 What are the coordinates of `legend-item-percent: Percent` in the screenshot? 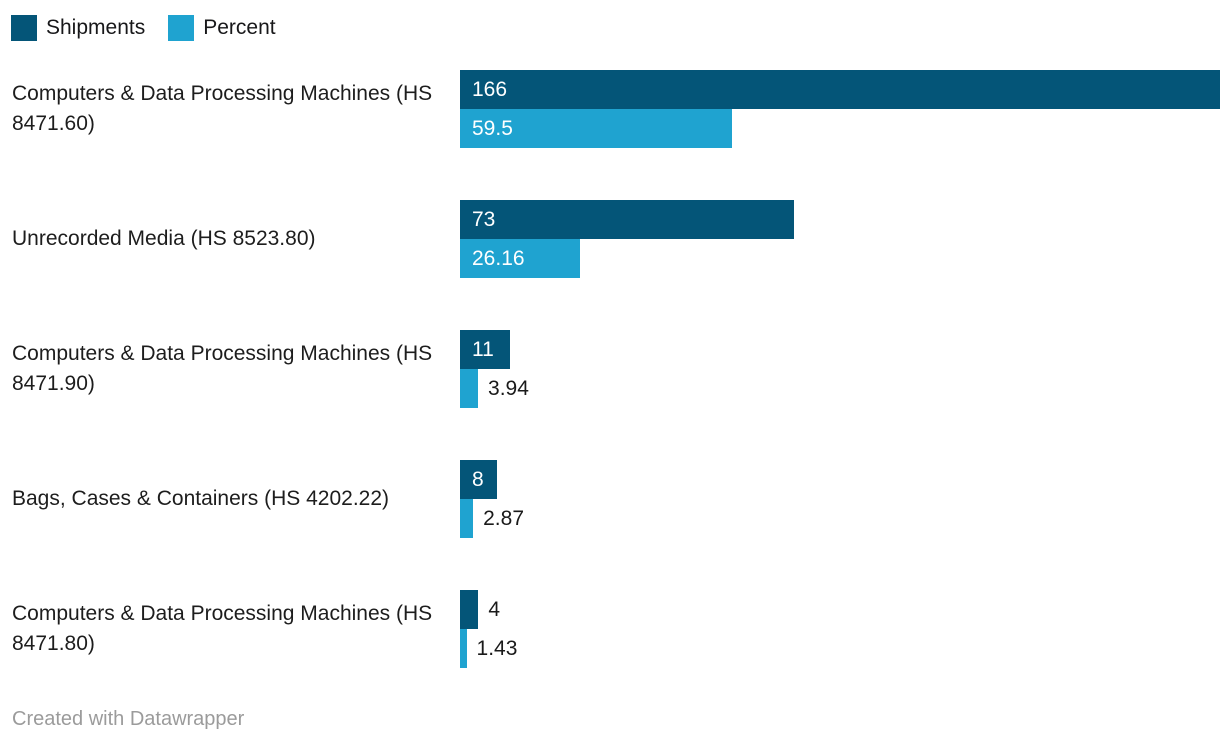 It's located at (222, 28).